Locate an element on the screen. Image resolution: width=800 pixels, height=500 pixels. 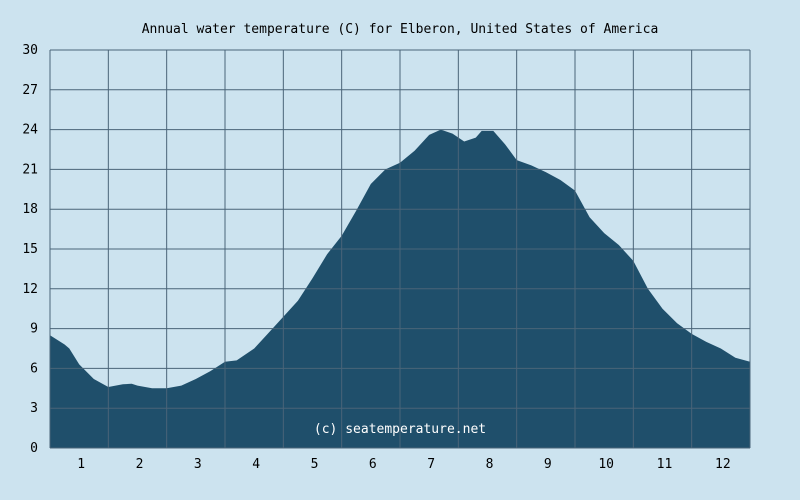
y-tick-label: 18 is located at coordinates (30, 209).